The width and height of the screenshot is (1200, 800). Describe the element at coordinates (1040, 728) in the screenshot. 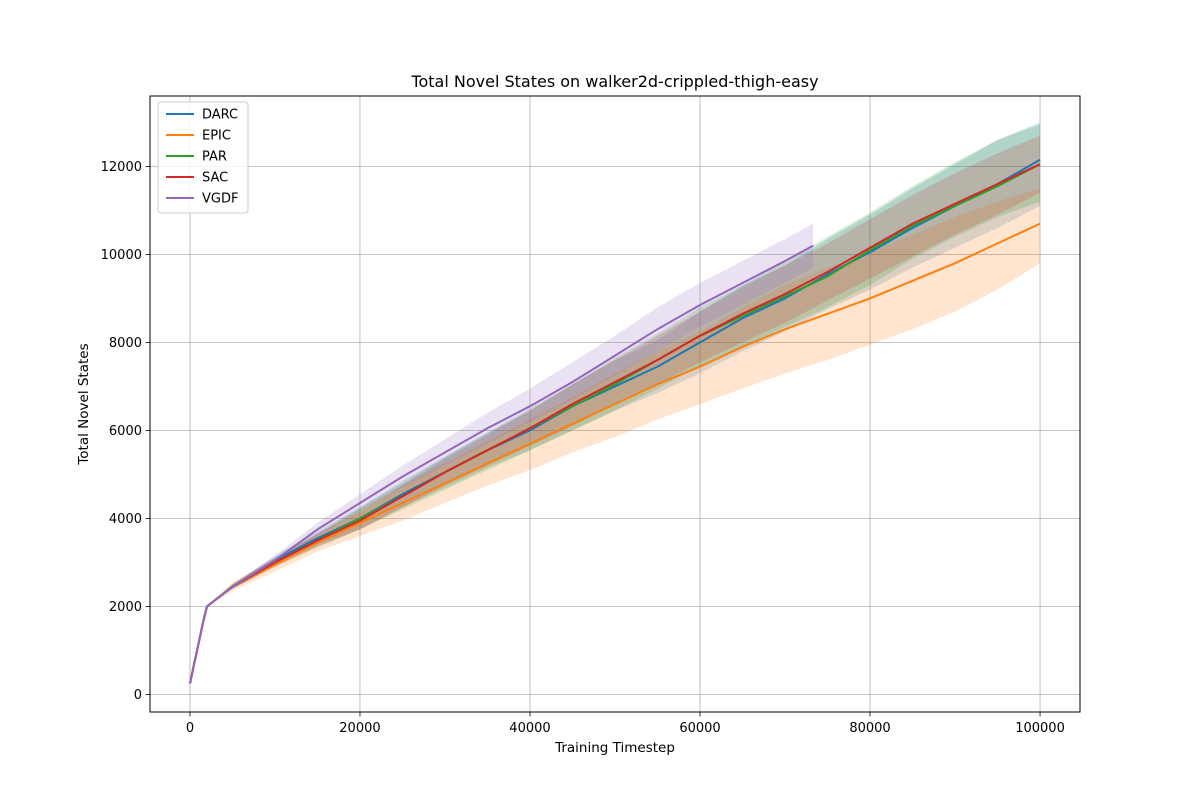

I see `x-tick-label: 100000` at that location.